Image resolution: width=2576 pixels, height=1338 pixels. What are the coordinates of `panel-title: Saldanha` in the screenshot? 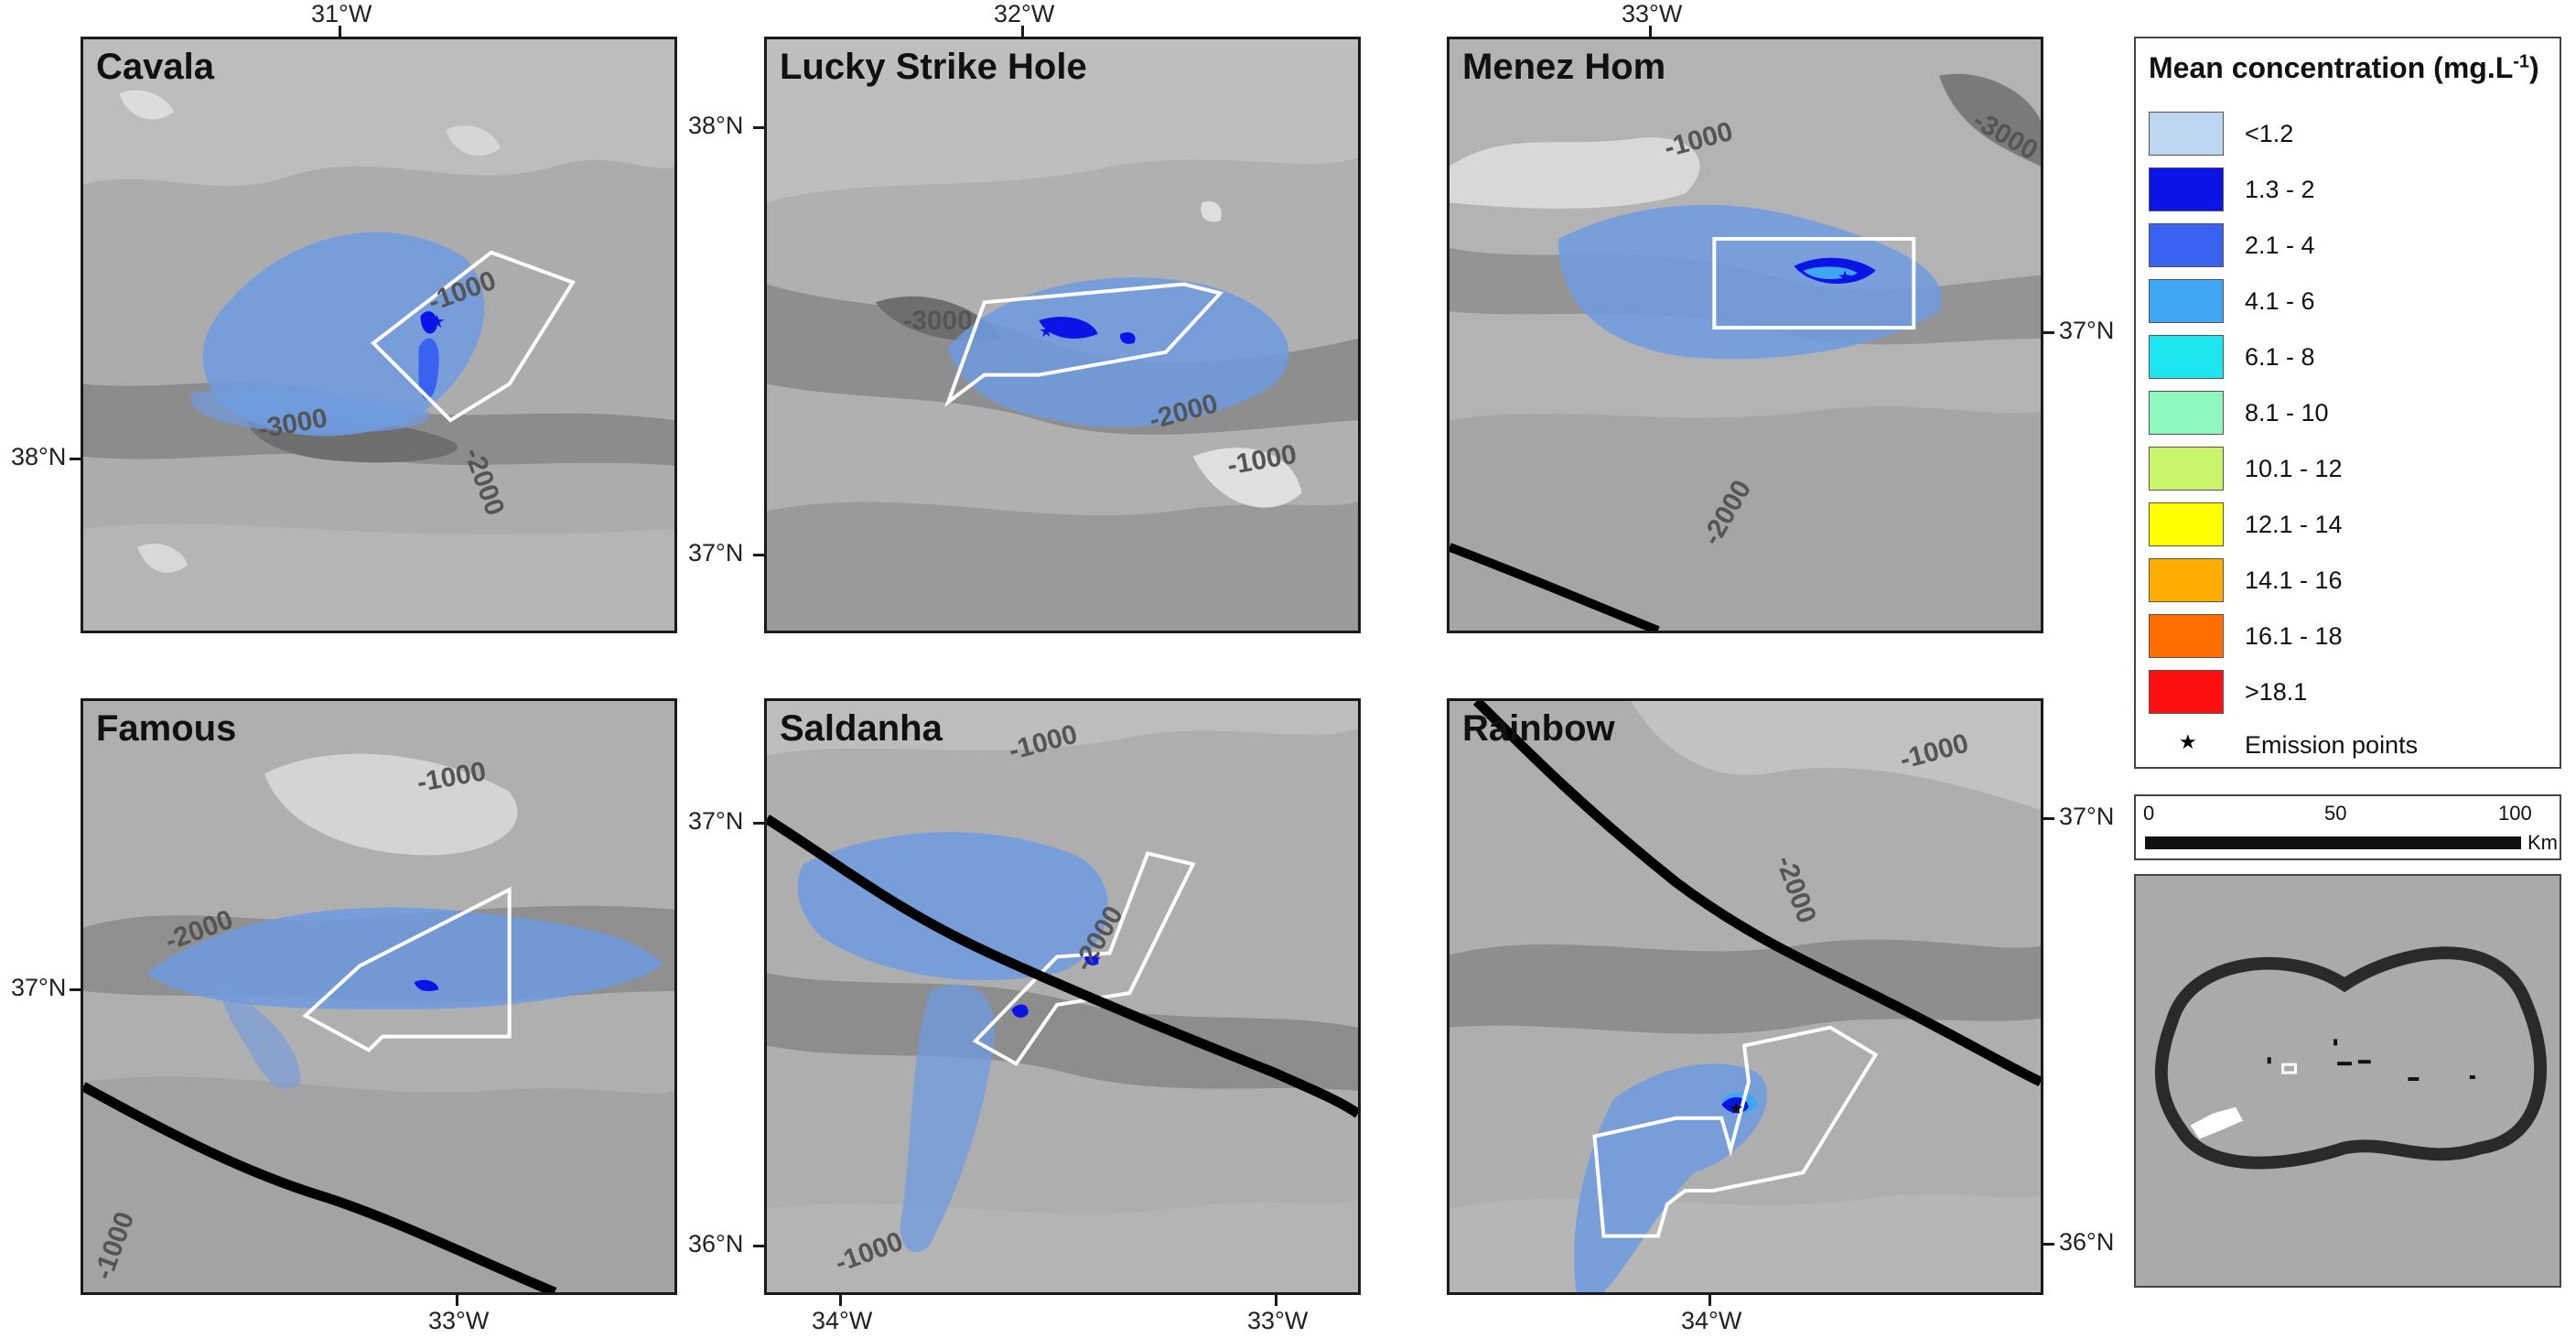 It's located at (862, 728).